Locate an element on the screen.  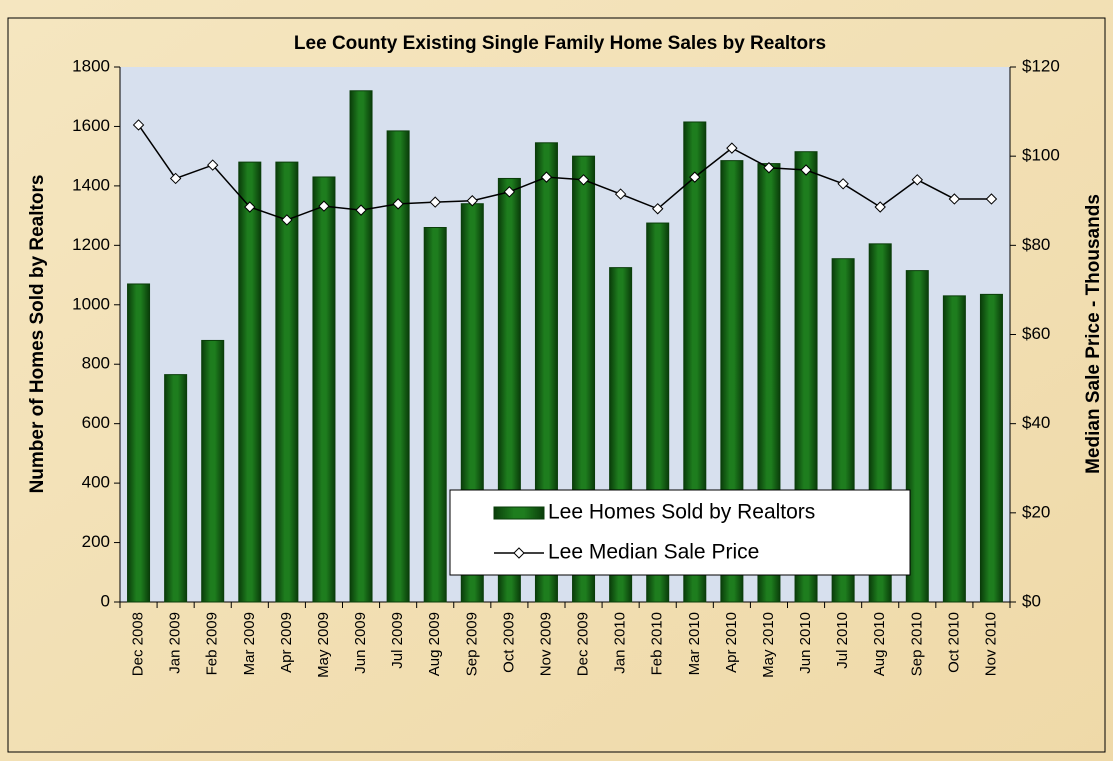
y-tick-label: 1400 is located at coordinates (91, 184).